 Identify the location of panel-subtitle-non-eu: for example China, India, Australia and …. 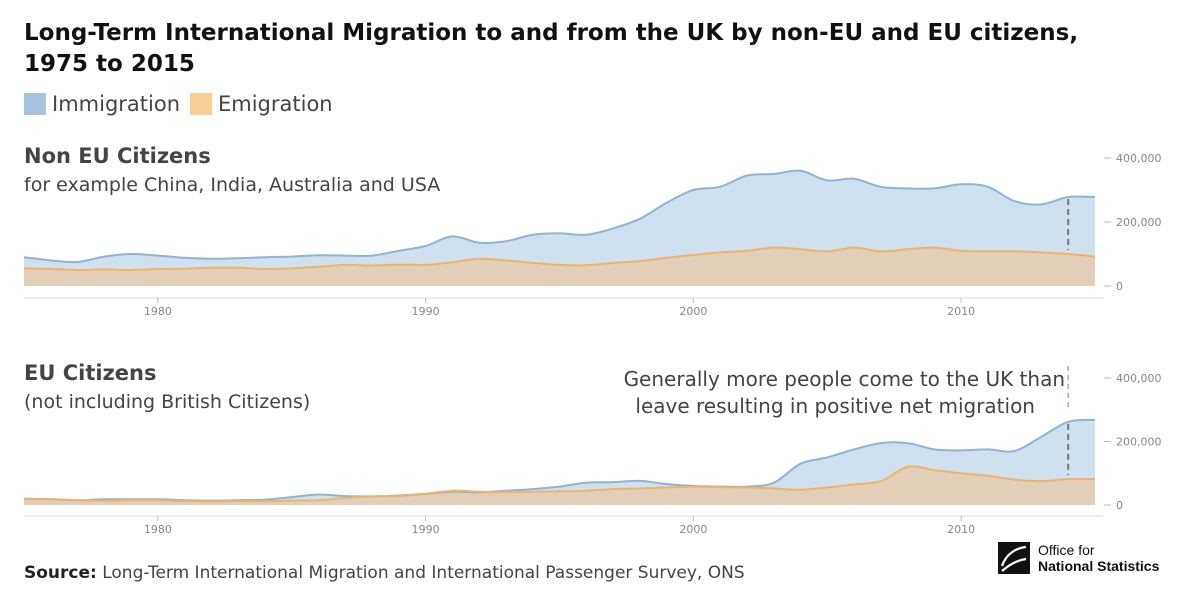
(232, 185).